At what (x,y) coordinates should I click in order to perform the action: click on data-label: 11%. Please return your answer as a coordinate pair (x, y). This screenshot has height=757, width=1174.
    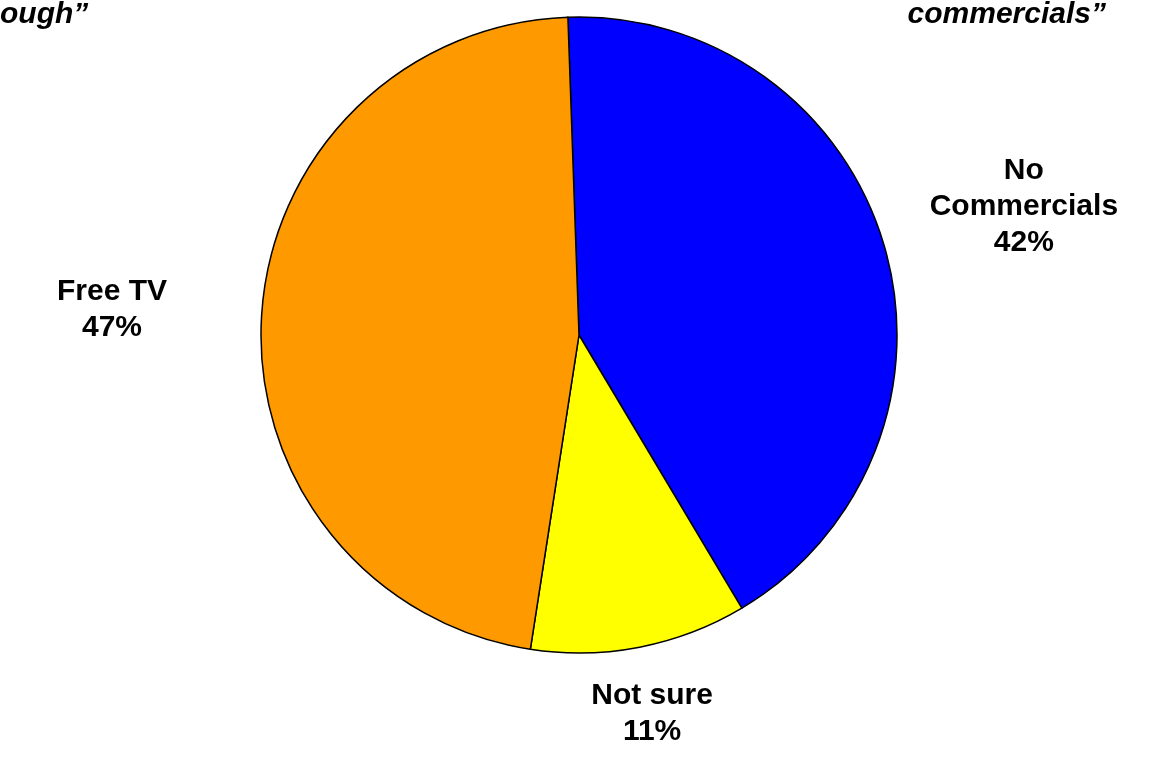
    Looking at the image, I should click on (652, 729).